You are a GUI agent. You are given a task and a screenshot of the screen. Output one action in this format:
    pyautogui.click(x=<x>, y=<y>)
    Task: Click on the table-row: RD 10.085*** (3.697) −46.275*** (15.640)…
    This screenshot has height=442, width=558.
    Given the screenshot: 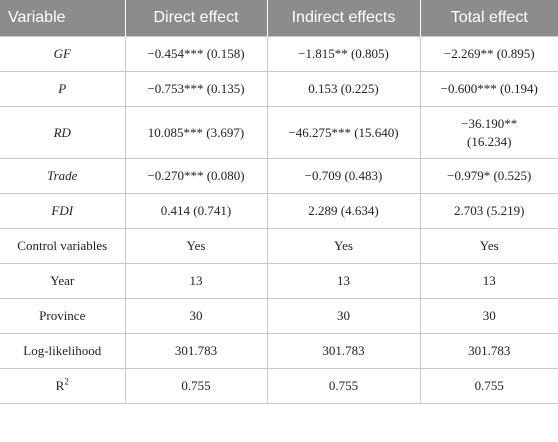 What is the action you would take?
    pyautogui.click(x=279, y=132)
    